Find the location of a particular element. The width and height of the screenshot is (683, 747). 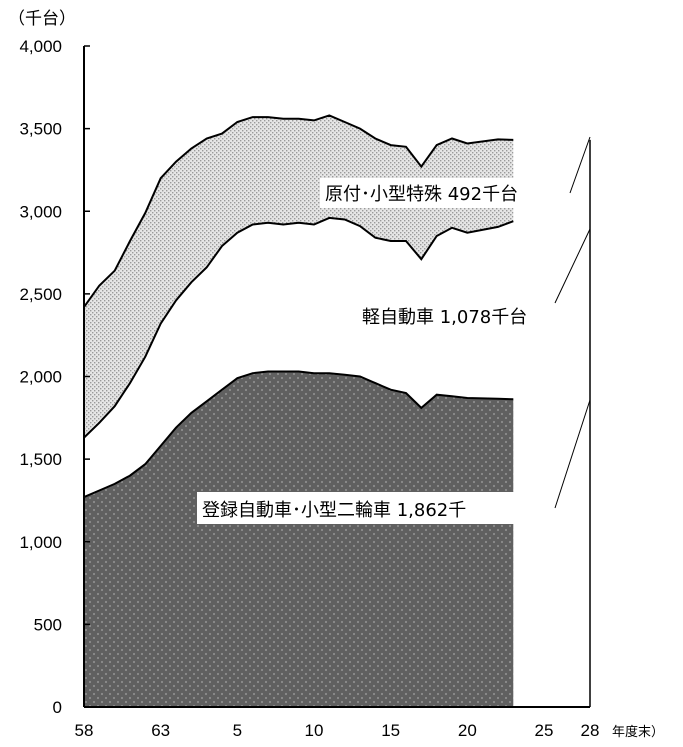

x-tick-label: 15 is located at coordinates (390, 730).